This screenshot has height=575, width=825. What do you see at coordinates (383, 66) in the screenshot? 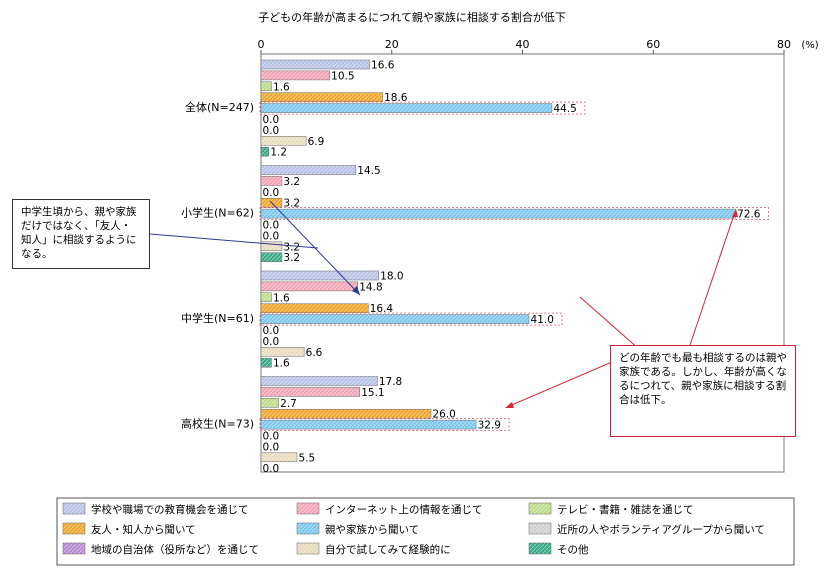
I see `data-label: 16.6` at bounding box center [383, 66].